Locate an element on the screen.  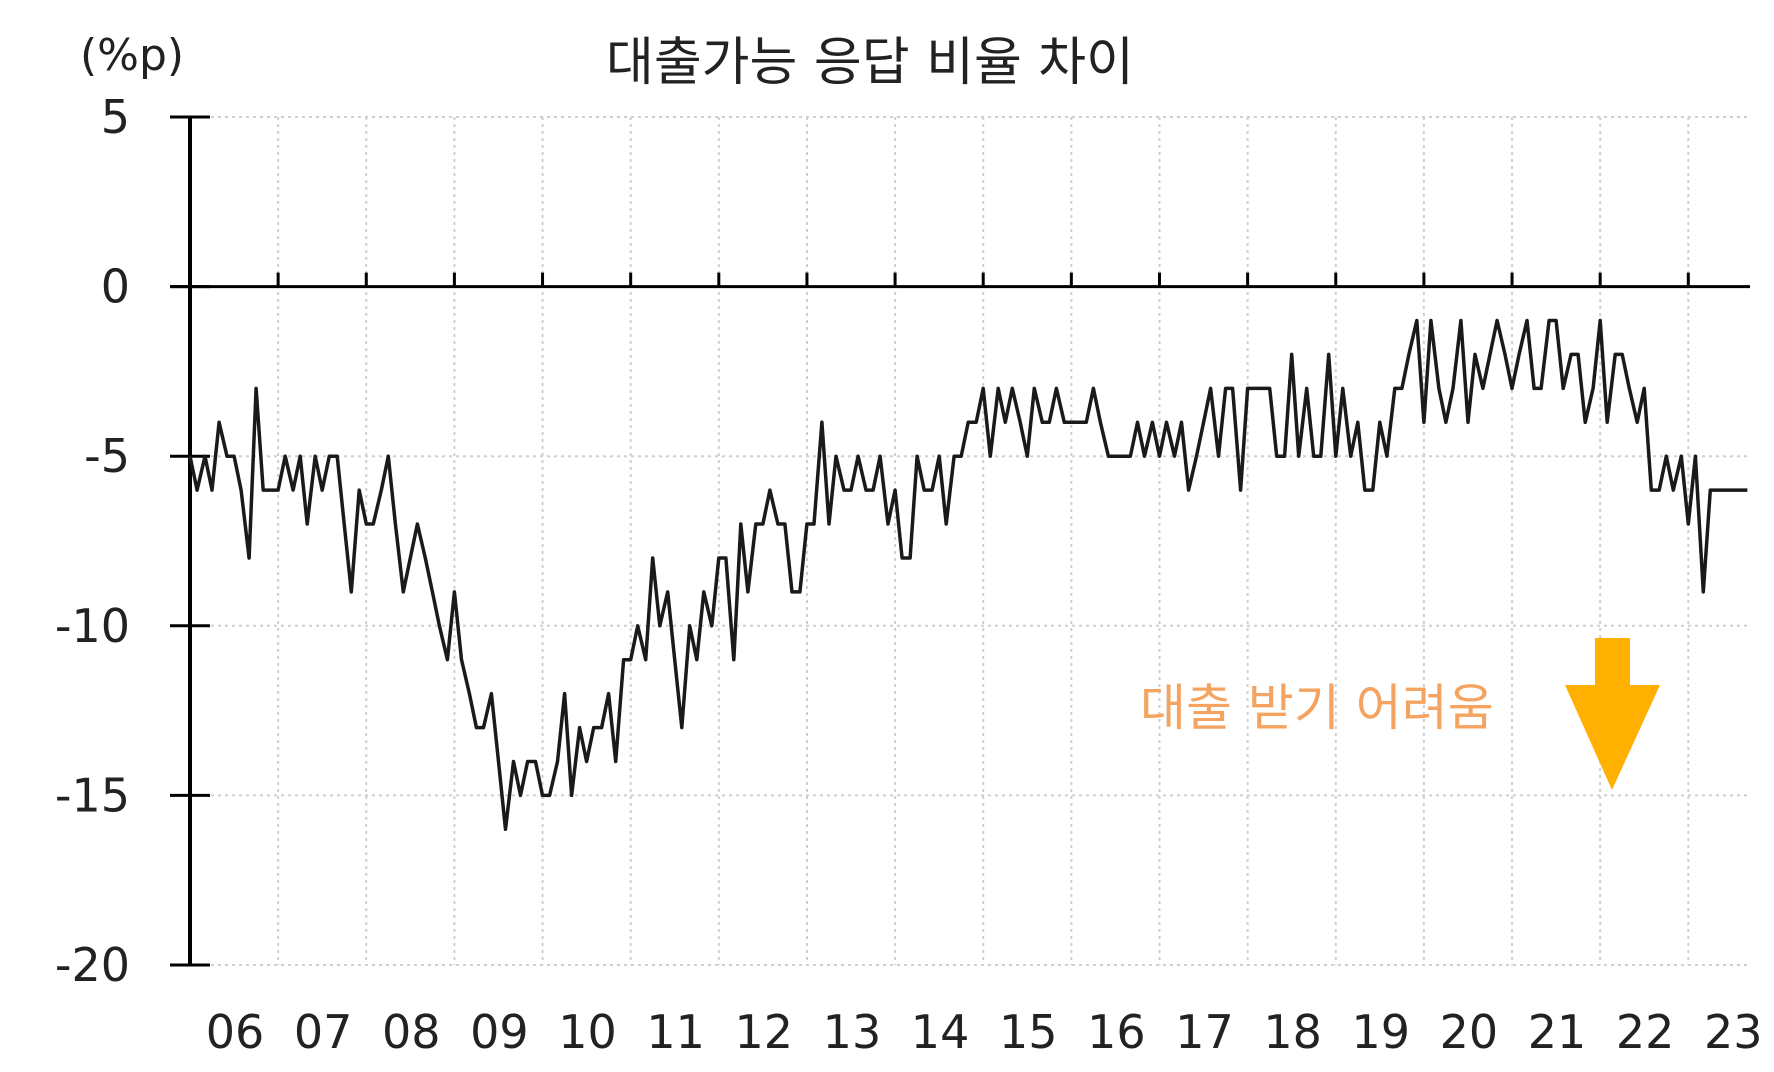
y-tick-label: -15 is located at coordinates (92, 795).